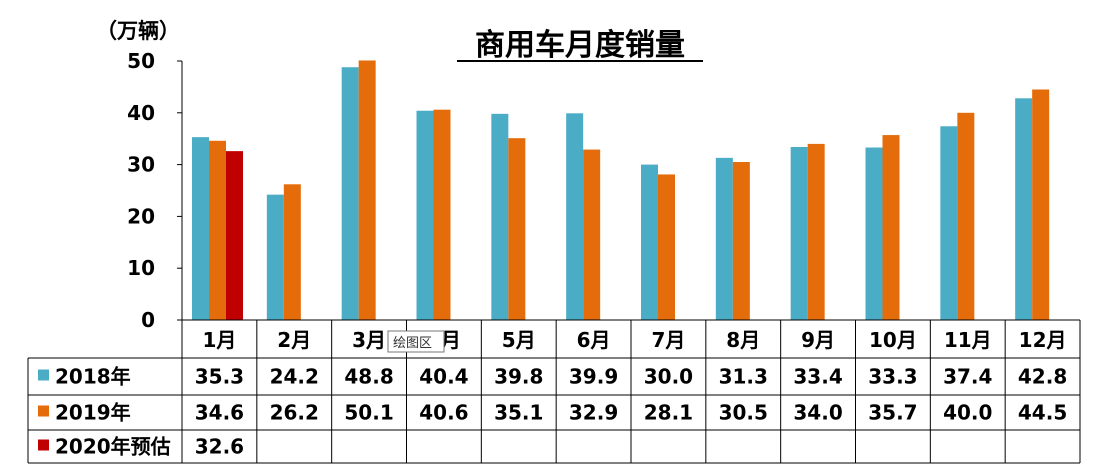 This screenshot has height=472, width=1099. What do you see at coordinates (294, 377) in the screenshot?
I see `data-cell: 24.2` at bounding box center [294, 377].